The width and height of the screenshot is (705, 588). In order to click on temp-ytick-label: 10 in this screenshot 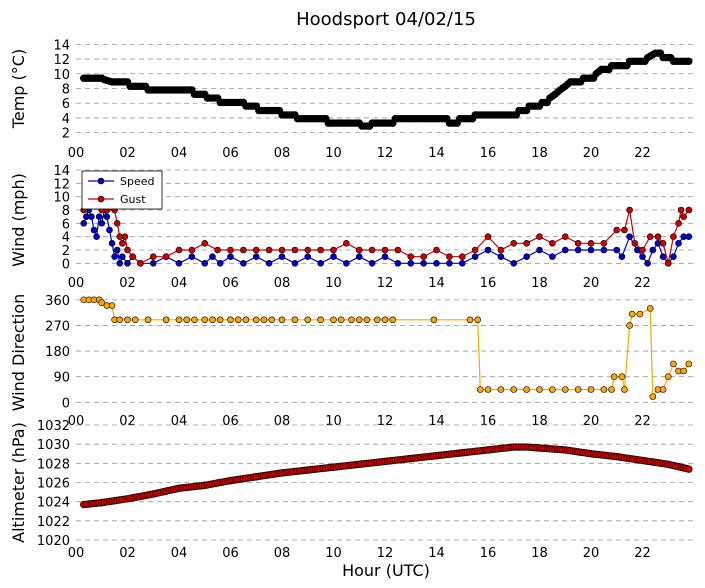, I will do `click(61, 75)`.